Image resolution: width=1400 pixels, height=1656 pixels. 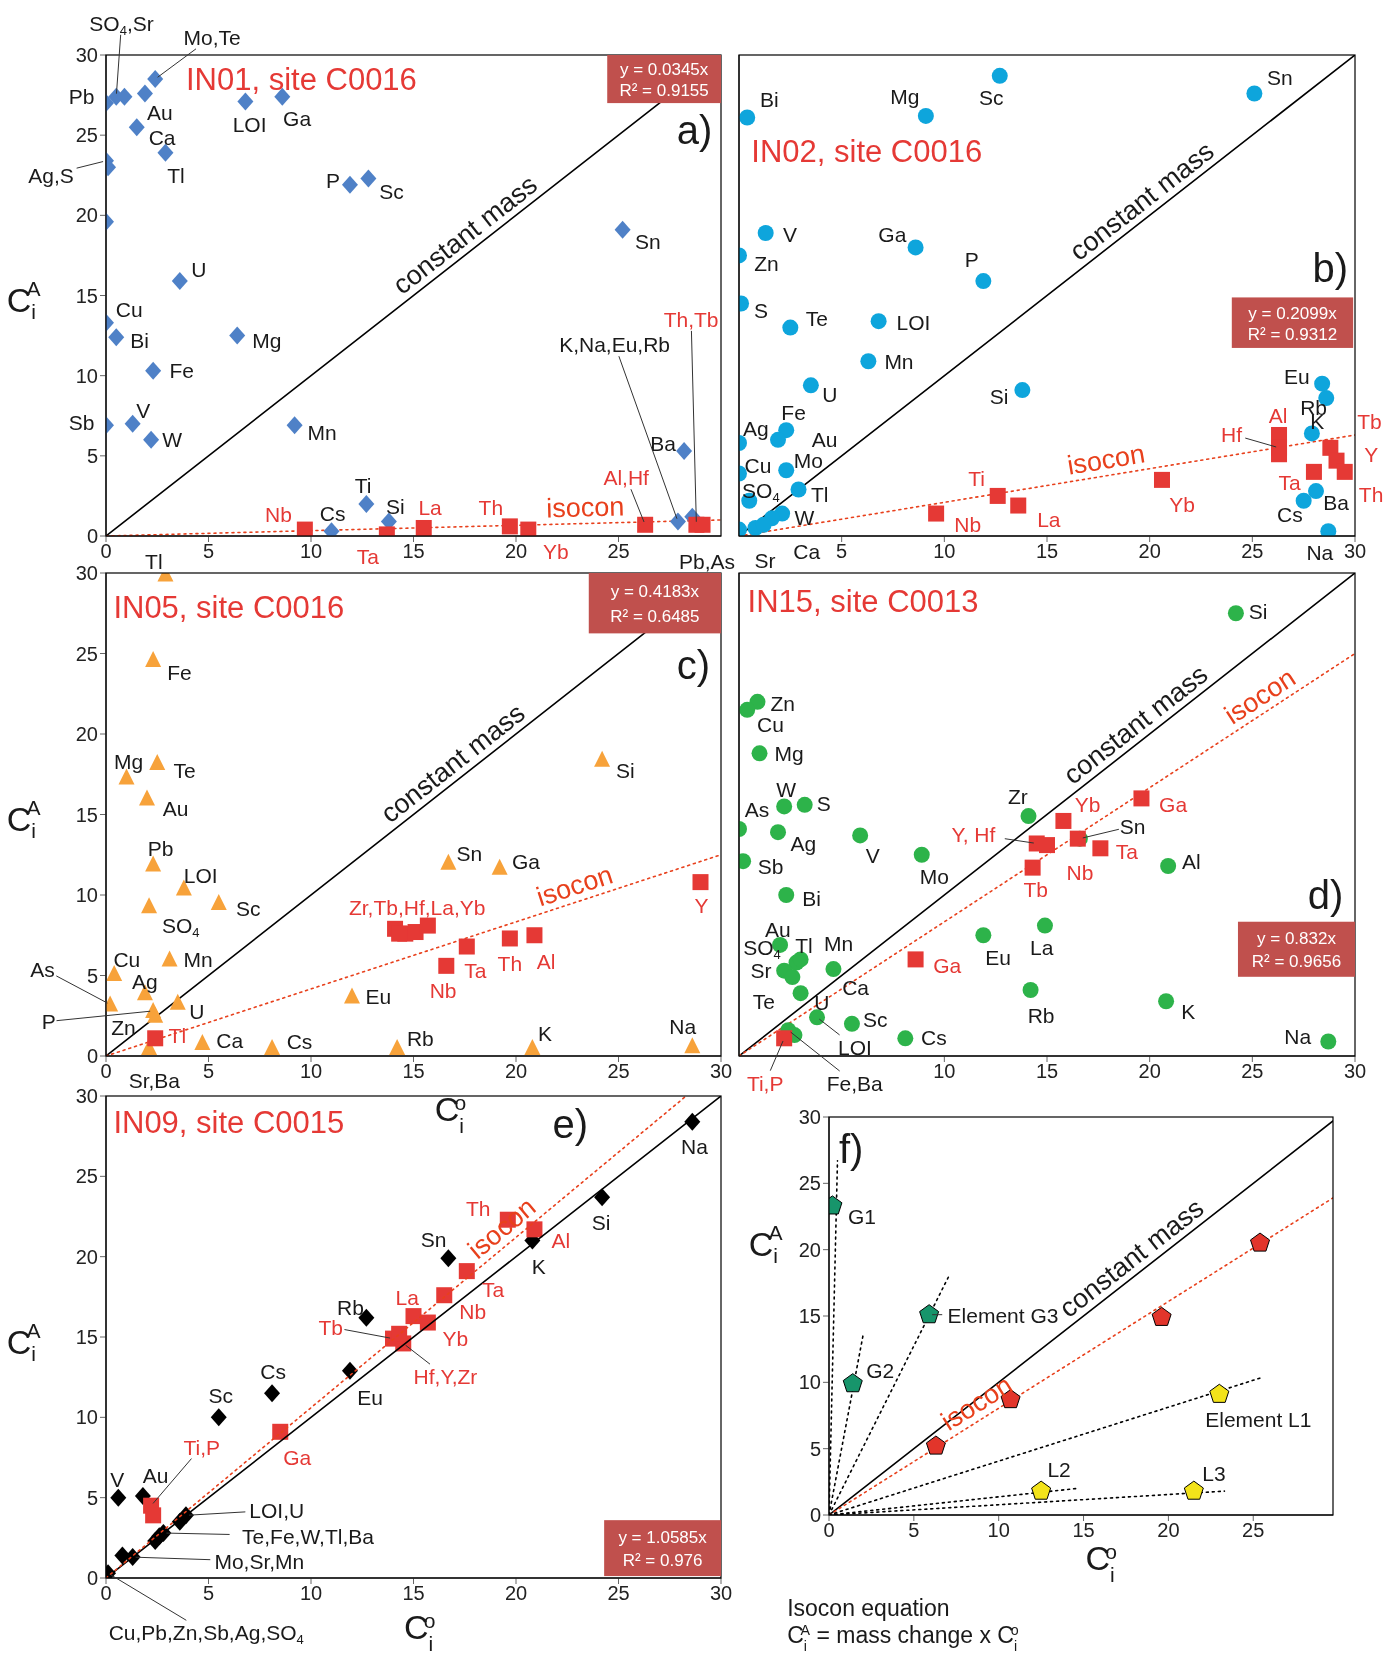 I want to click on annotation: Mn, so click(x=322, y=432).